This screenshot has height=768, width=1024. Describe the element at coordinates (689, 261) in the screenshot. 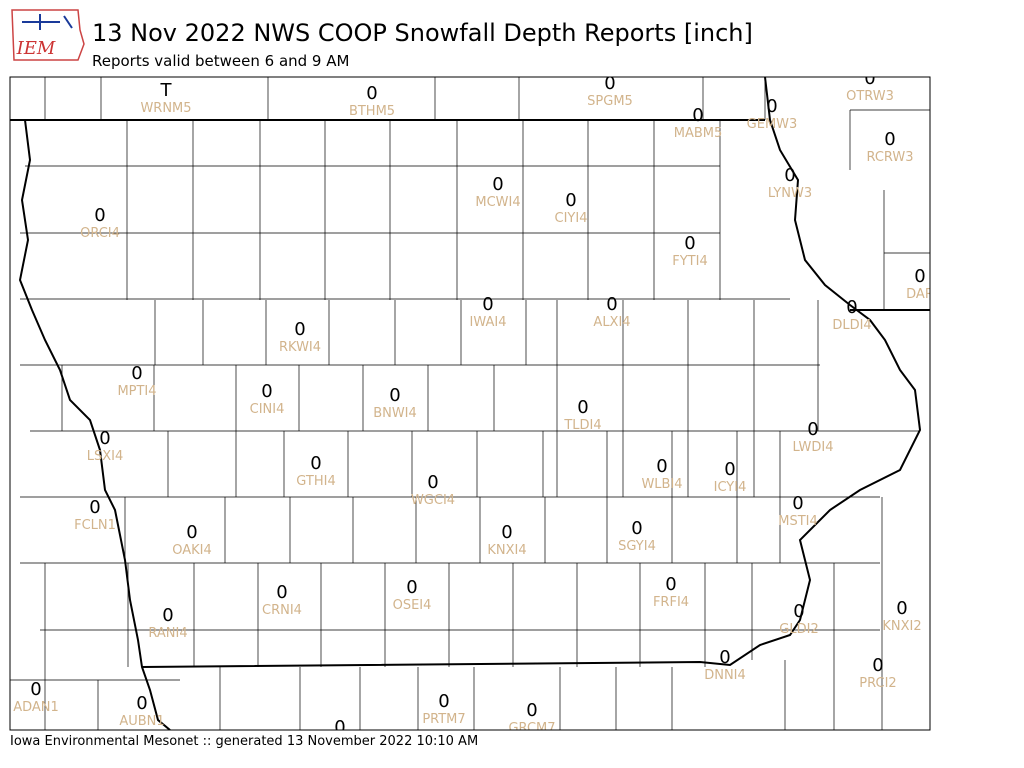

I see `station-id: FYTI4` at that location.